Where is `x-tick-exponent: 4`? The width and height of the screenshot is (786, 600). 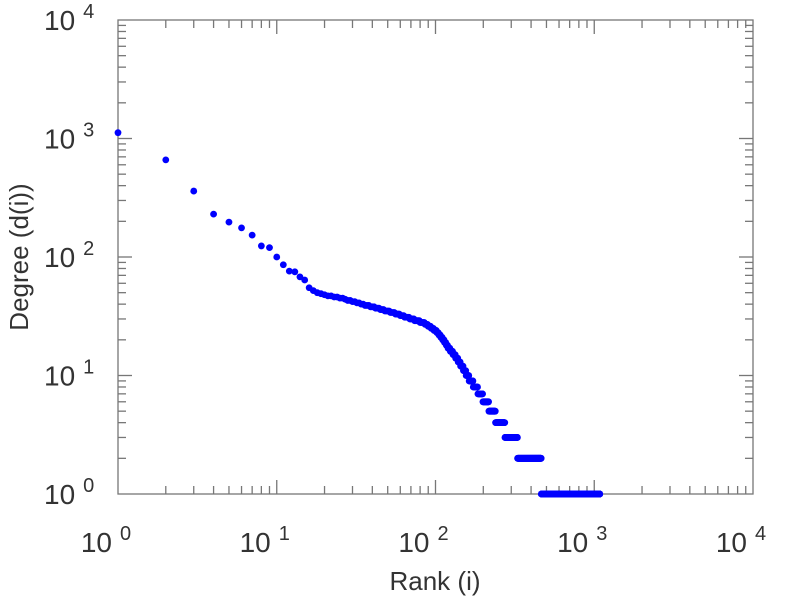
x-tick-exponent: 4 is located at coordinates (760, 534).